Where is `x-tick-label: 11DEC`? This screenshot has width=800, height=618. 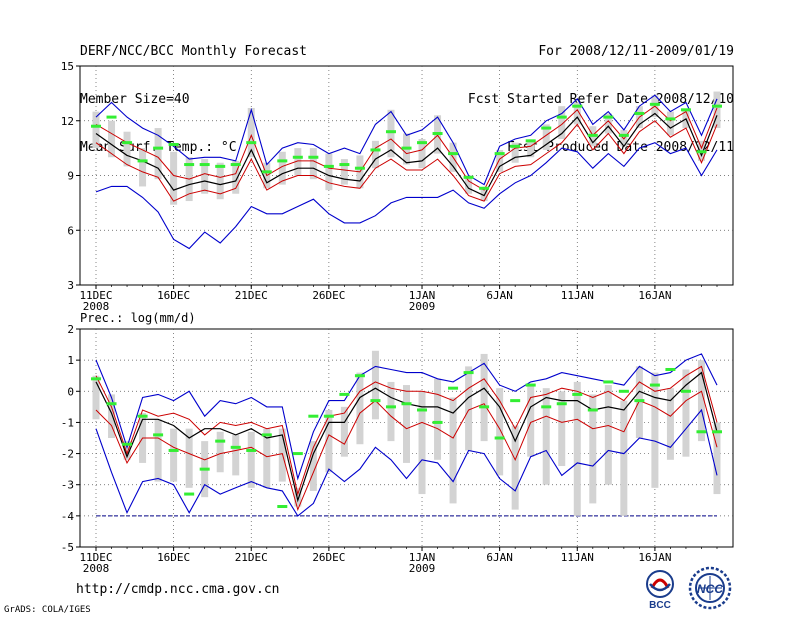
x-tick-label: 11DEC is located at coordinates (95, 557).